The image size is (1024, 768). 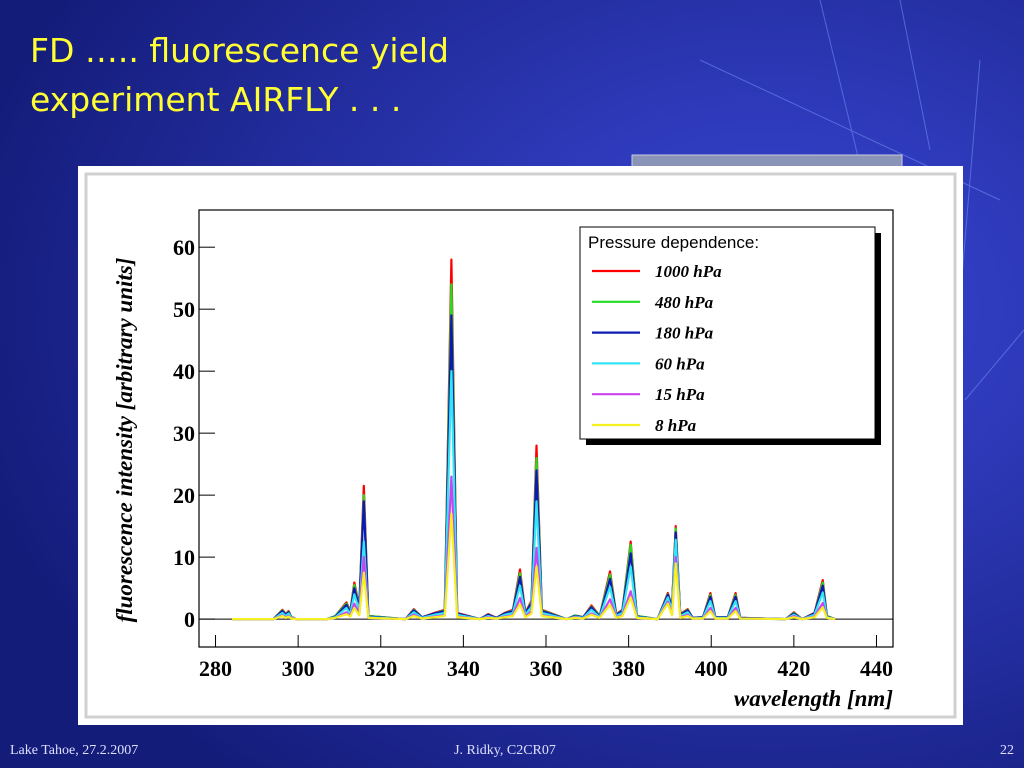 I want to click on legend-label: 60 hPa, so click(x=680, y=363).